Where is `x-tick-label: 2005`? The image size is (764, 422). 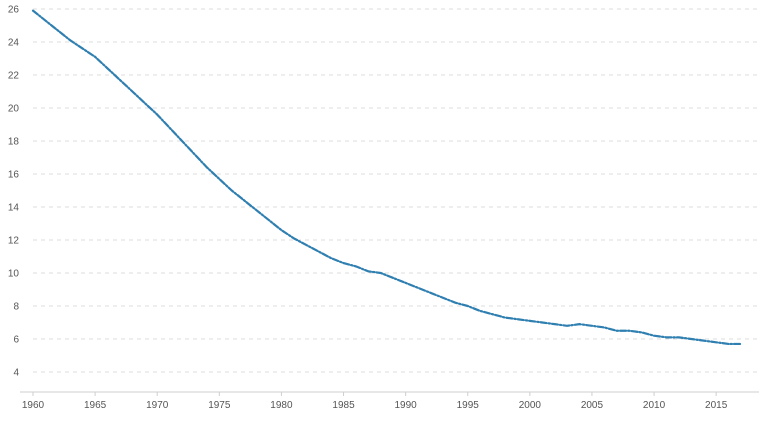
x-tick-label: 2005 is located at coordinates (592, 405).